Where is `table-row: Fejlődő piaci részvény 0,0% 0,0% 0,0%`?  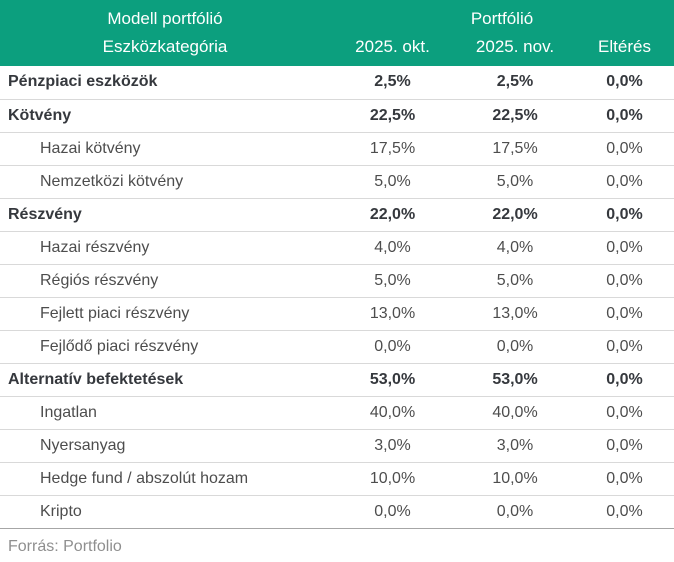 table-row: Fejlődő piaci részvény 0,0% 0,0% 0,0% is located at coordinates (337, 347).